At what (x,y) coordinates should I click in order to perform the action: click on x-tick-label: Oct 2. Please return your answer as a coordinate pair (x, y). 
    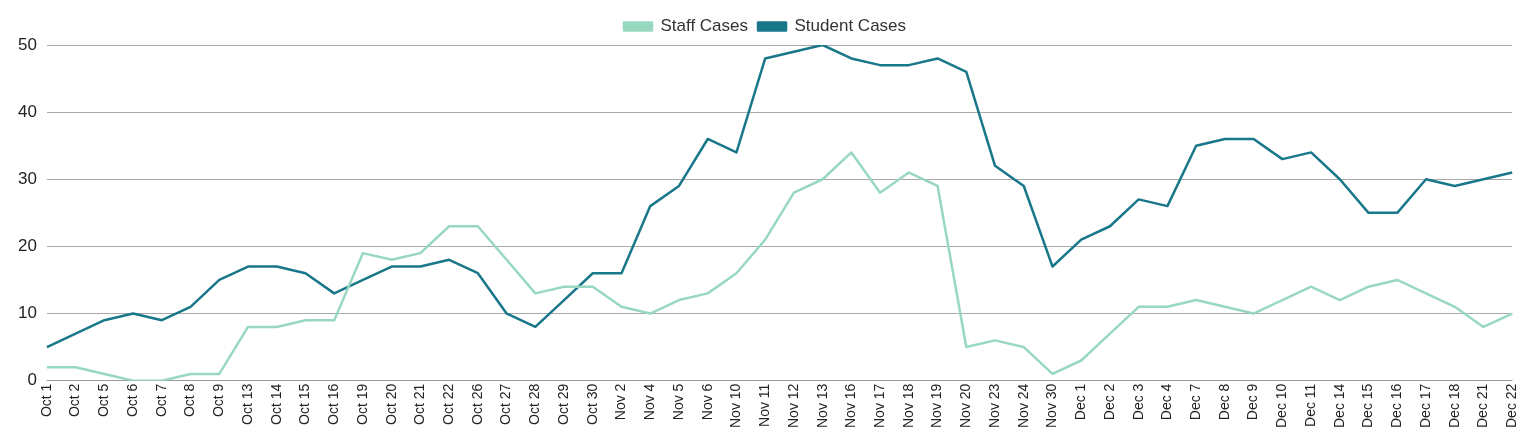
    Looking at the image, I should click on (74, 400).